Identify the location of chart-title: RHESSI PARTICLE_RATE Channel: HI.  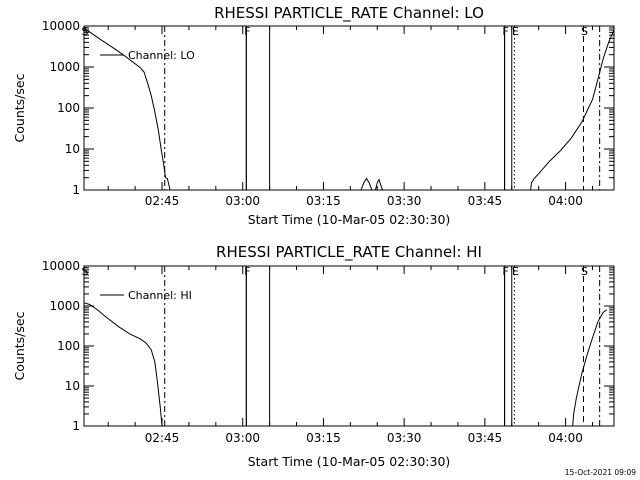
(349, 252).